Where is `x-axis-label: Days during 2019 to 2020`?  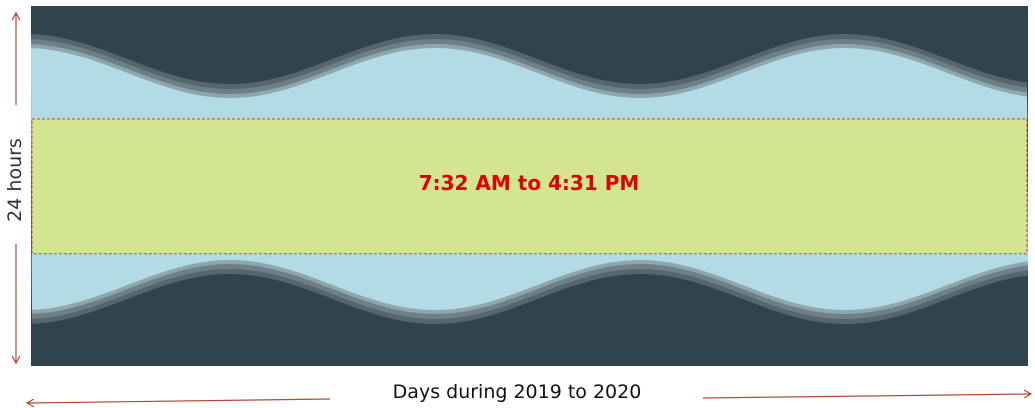 x-axis-label: Days during 2019 to 2020 is located at coordinates (517, 392).